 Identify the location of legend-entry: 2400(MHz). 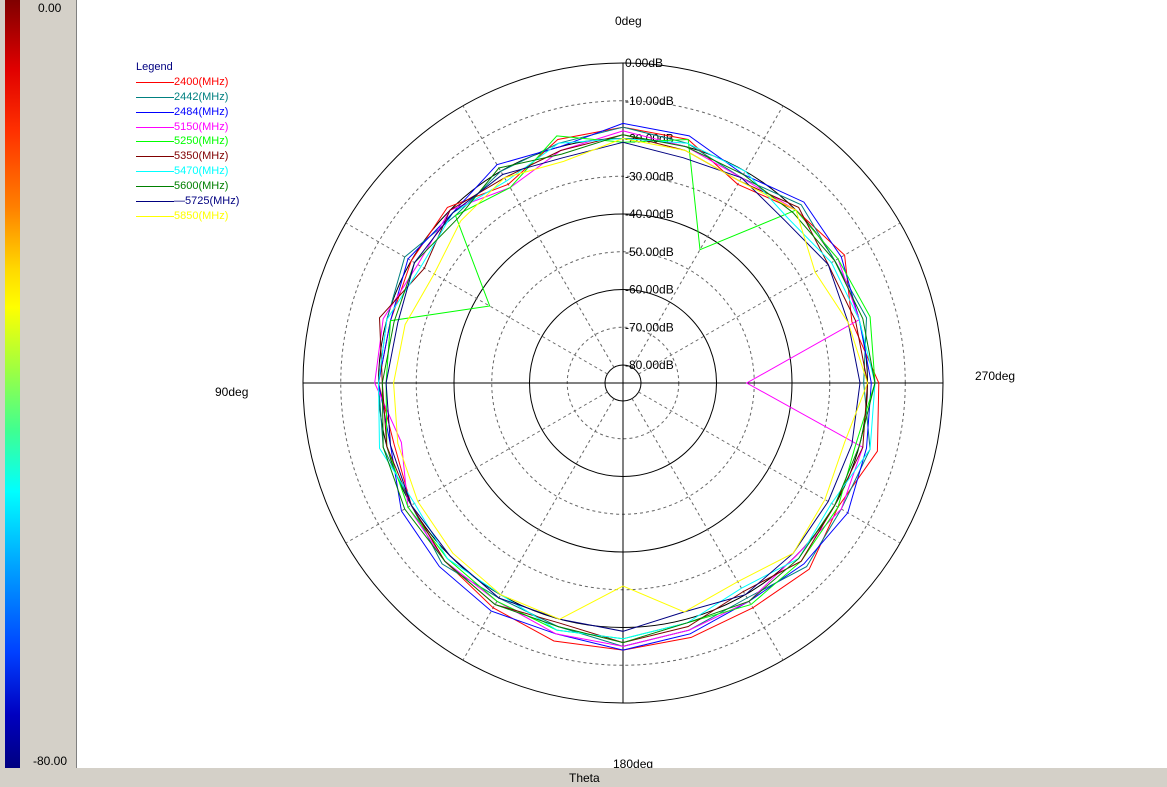
(187, 82).